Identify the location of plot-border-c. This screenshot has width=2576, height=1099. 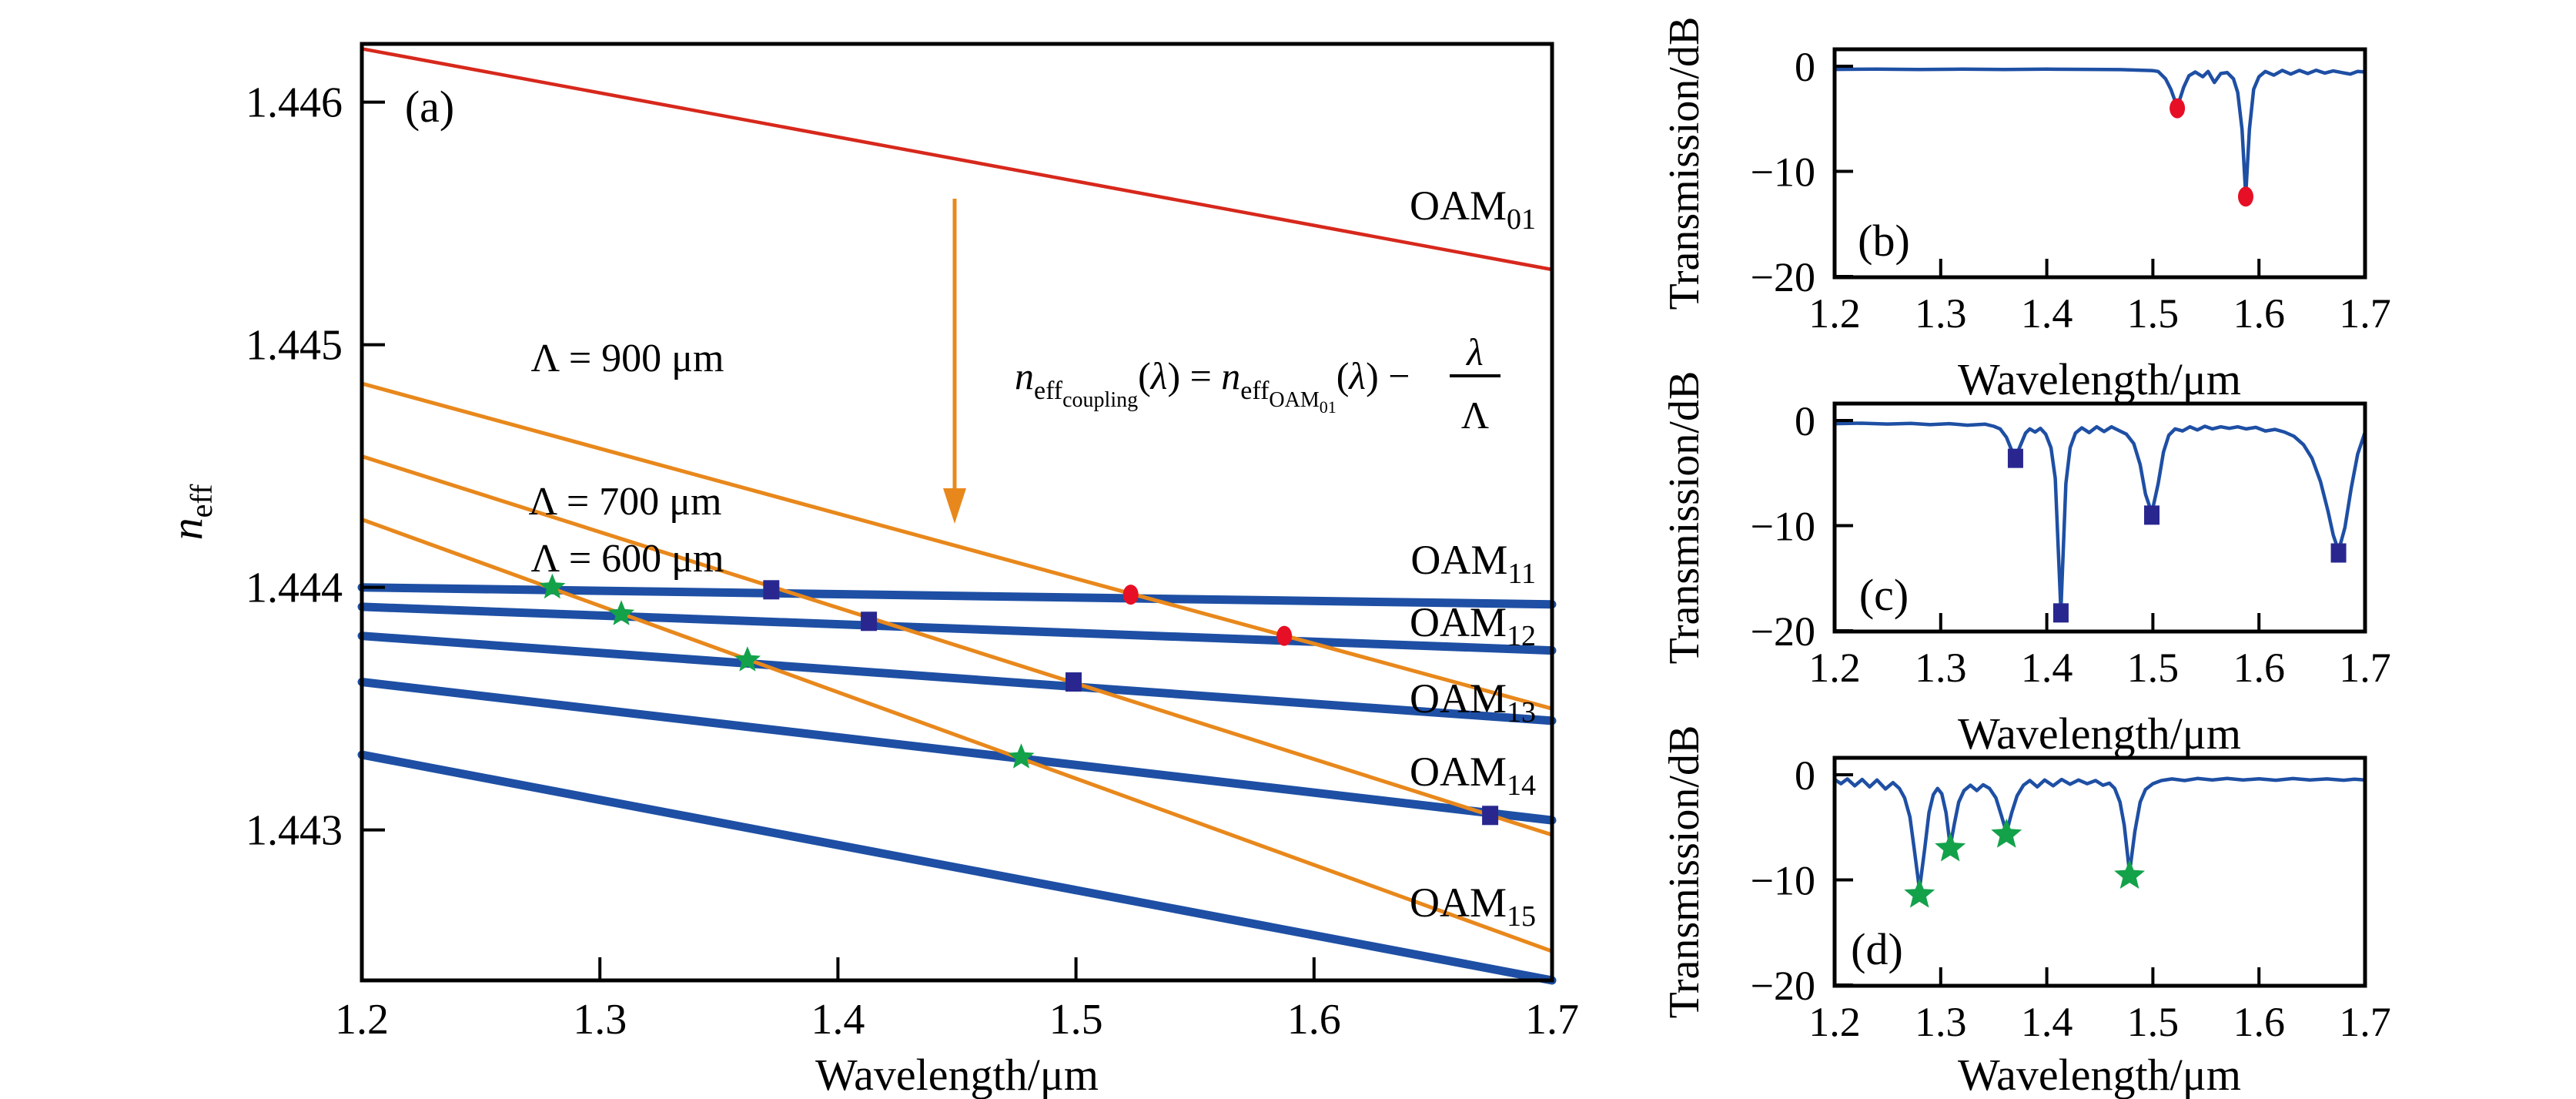
(2100, 517).